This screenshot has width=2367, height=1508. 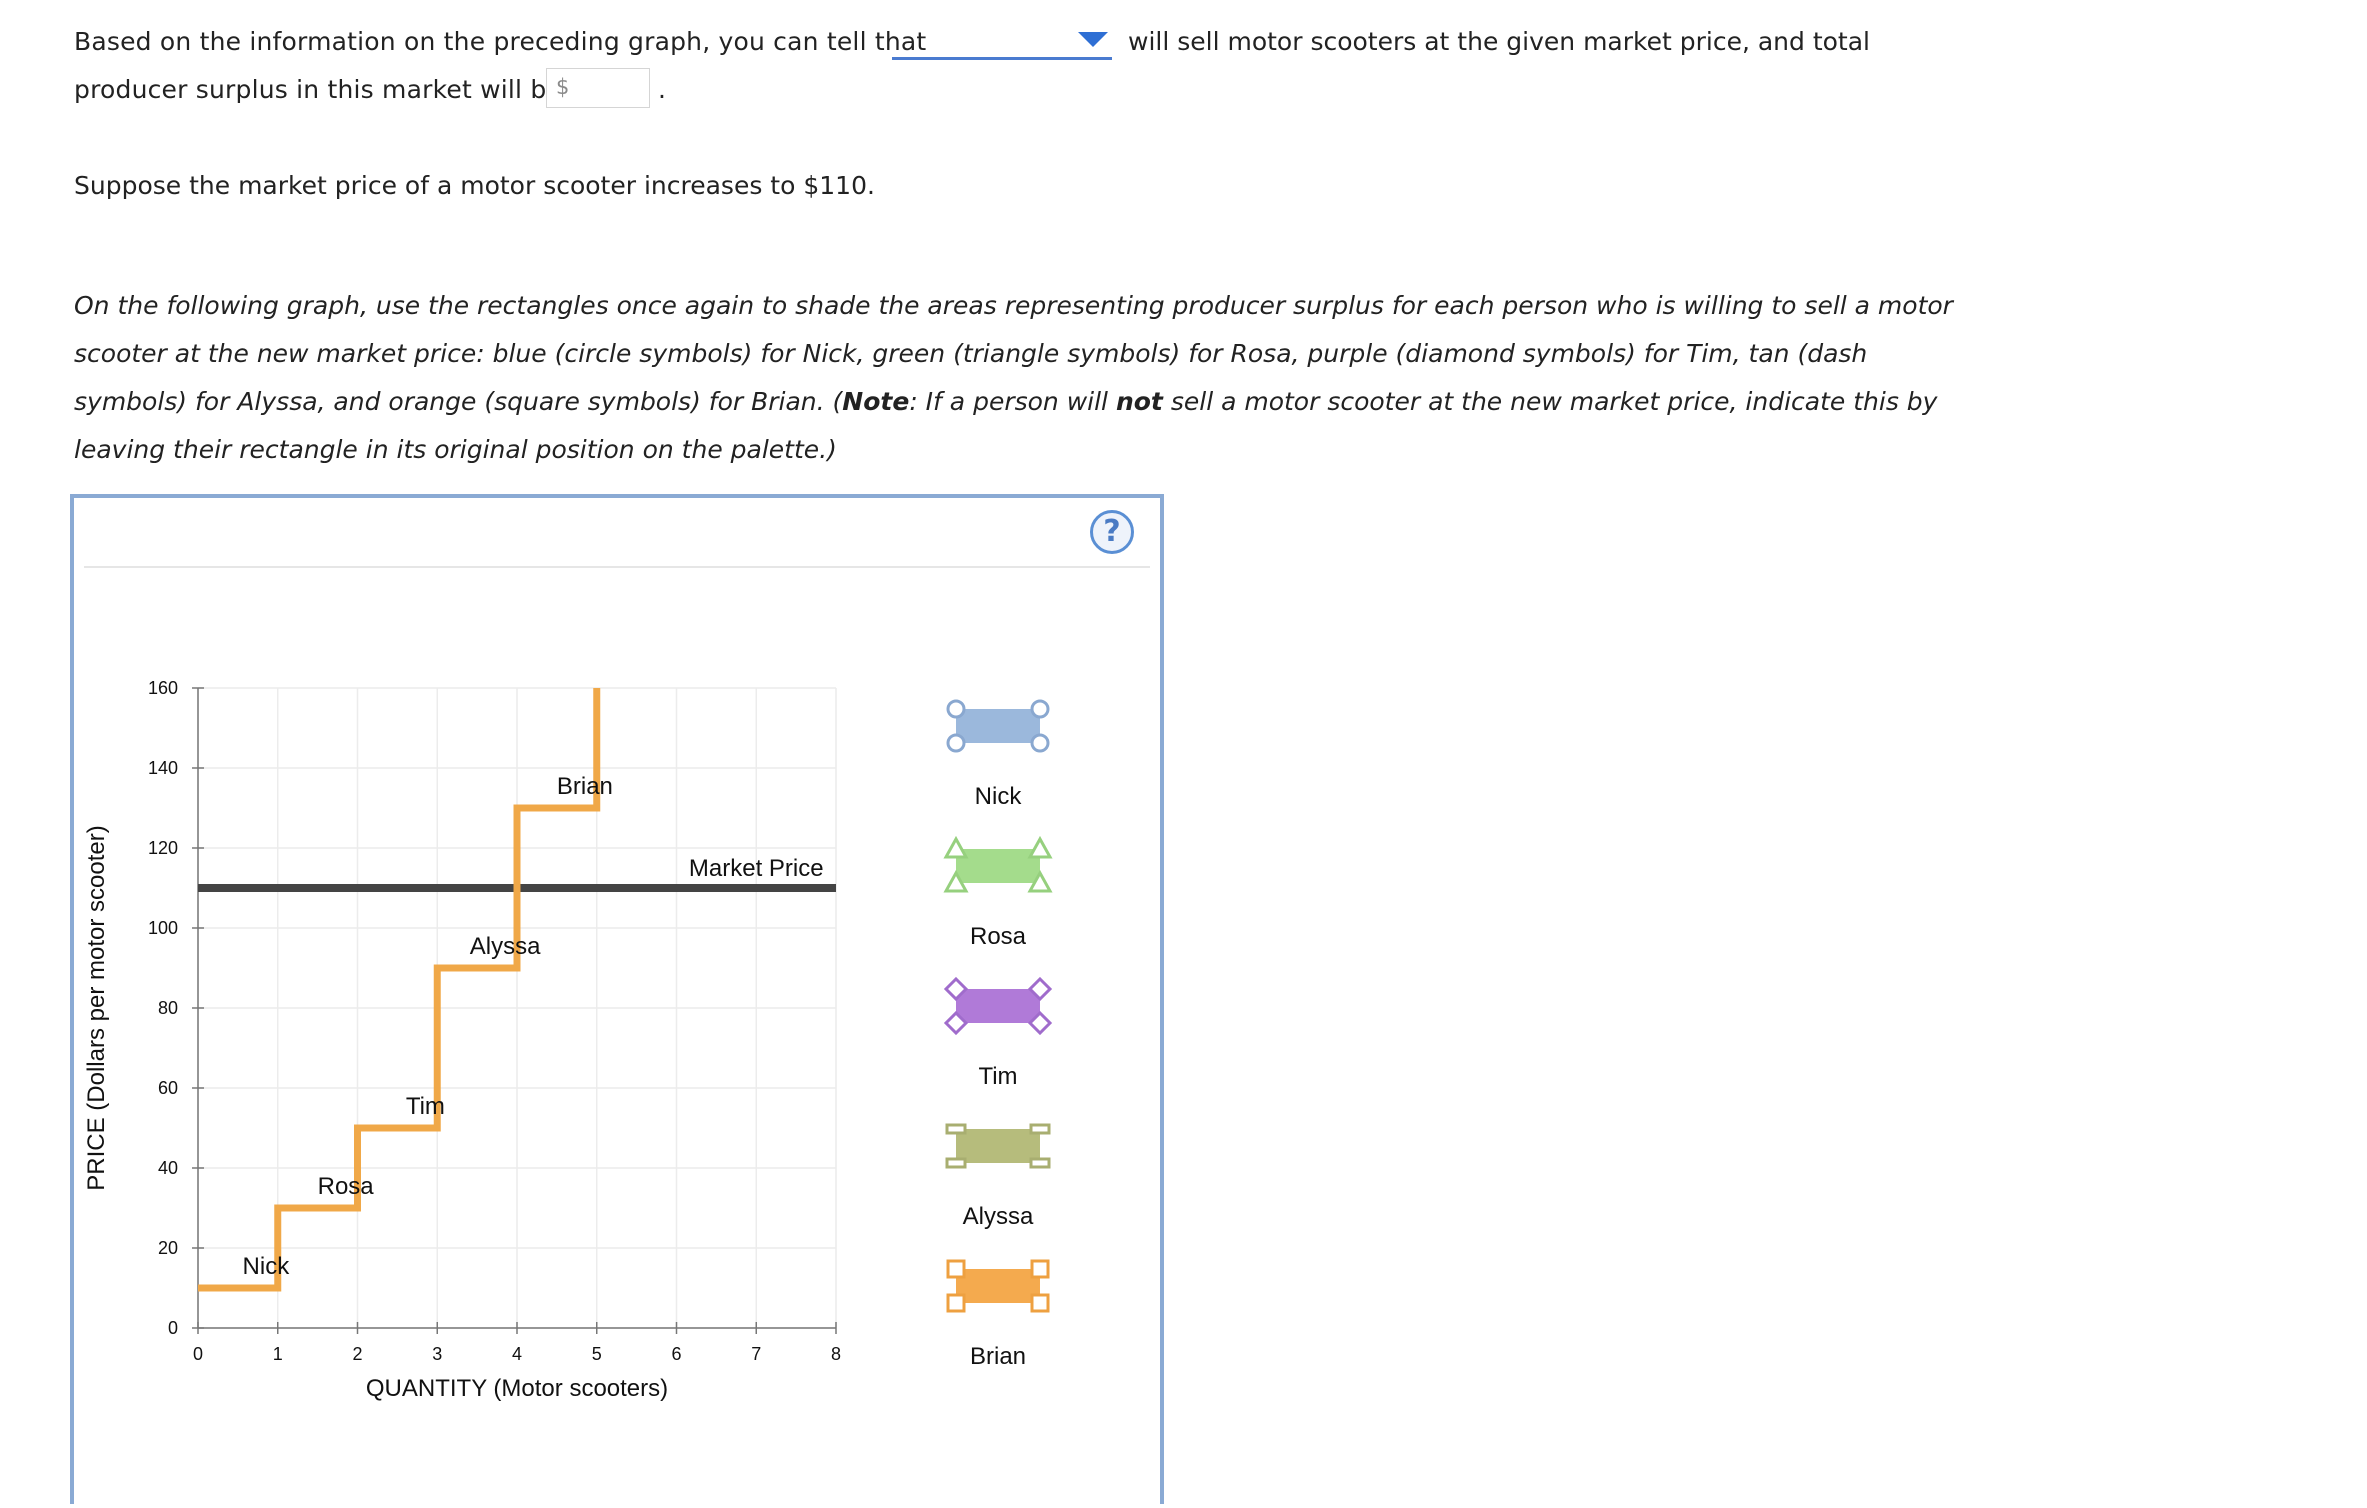 I want to click on y-axis-title: PRICE (Dollars per motor scooter), so click(x=96, y=1007).